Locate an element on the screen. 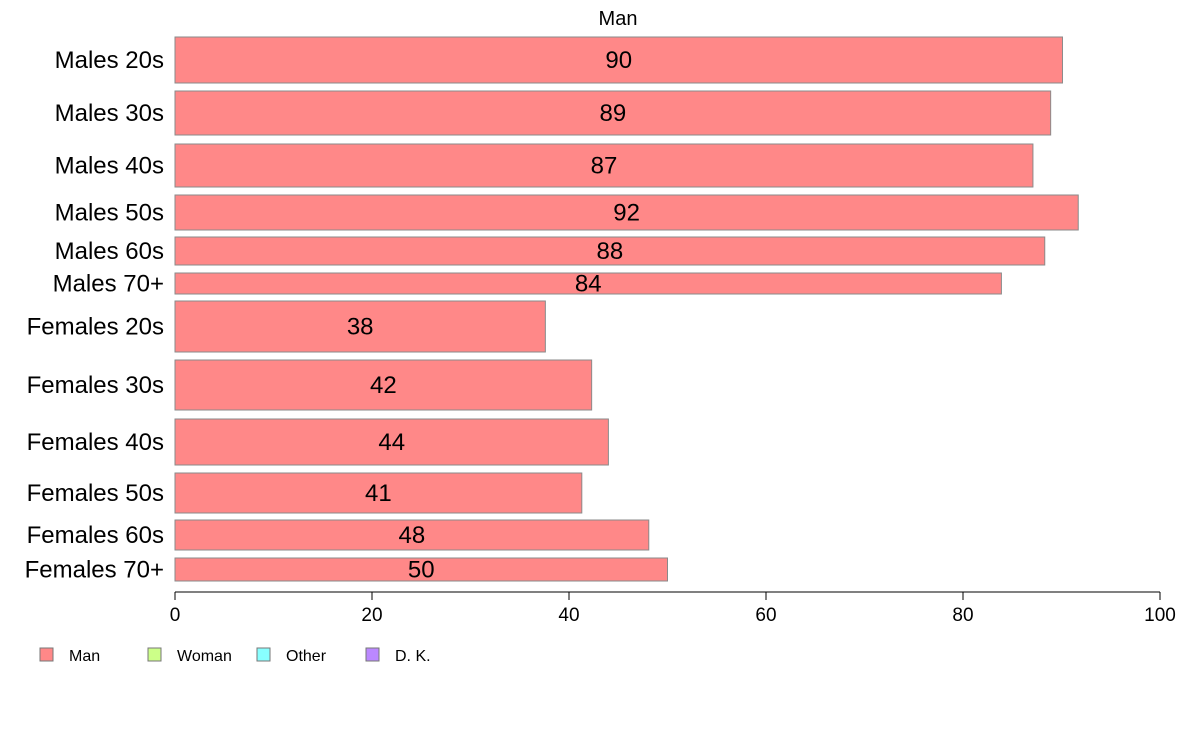 Image resolution: width=1188 pixels, height=736 pixels. value-label: 92 is located at coordinates (626, 213).